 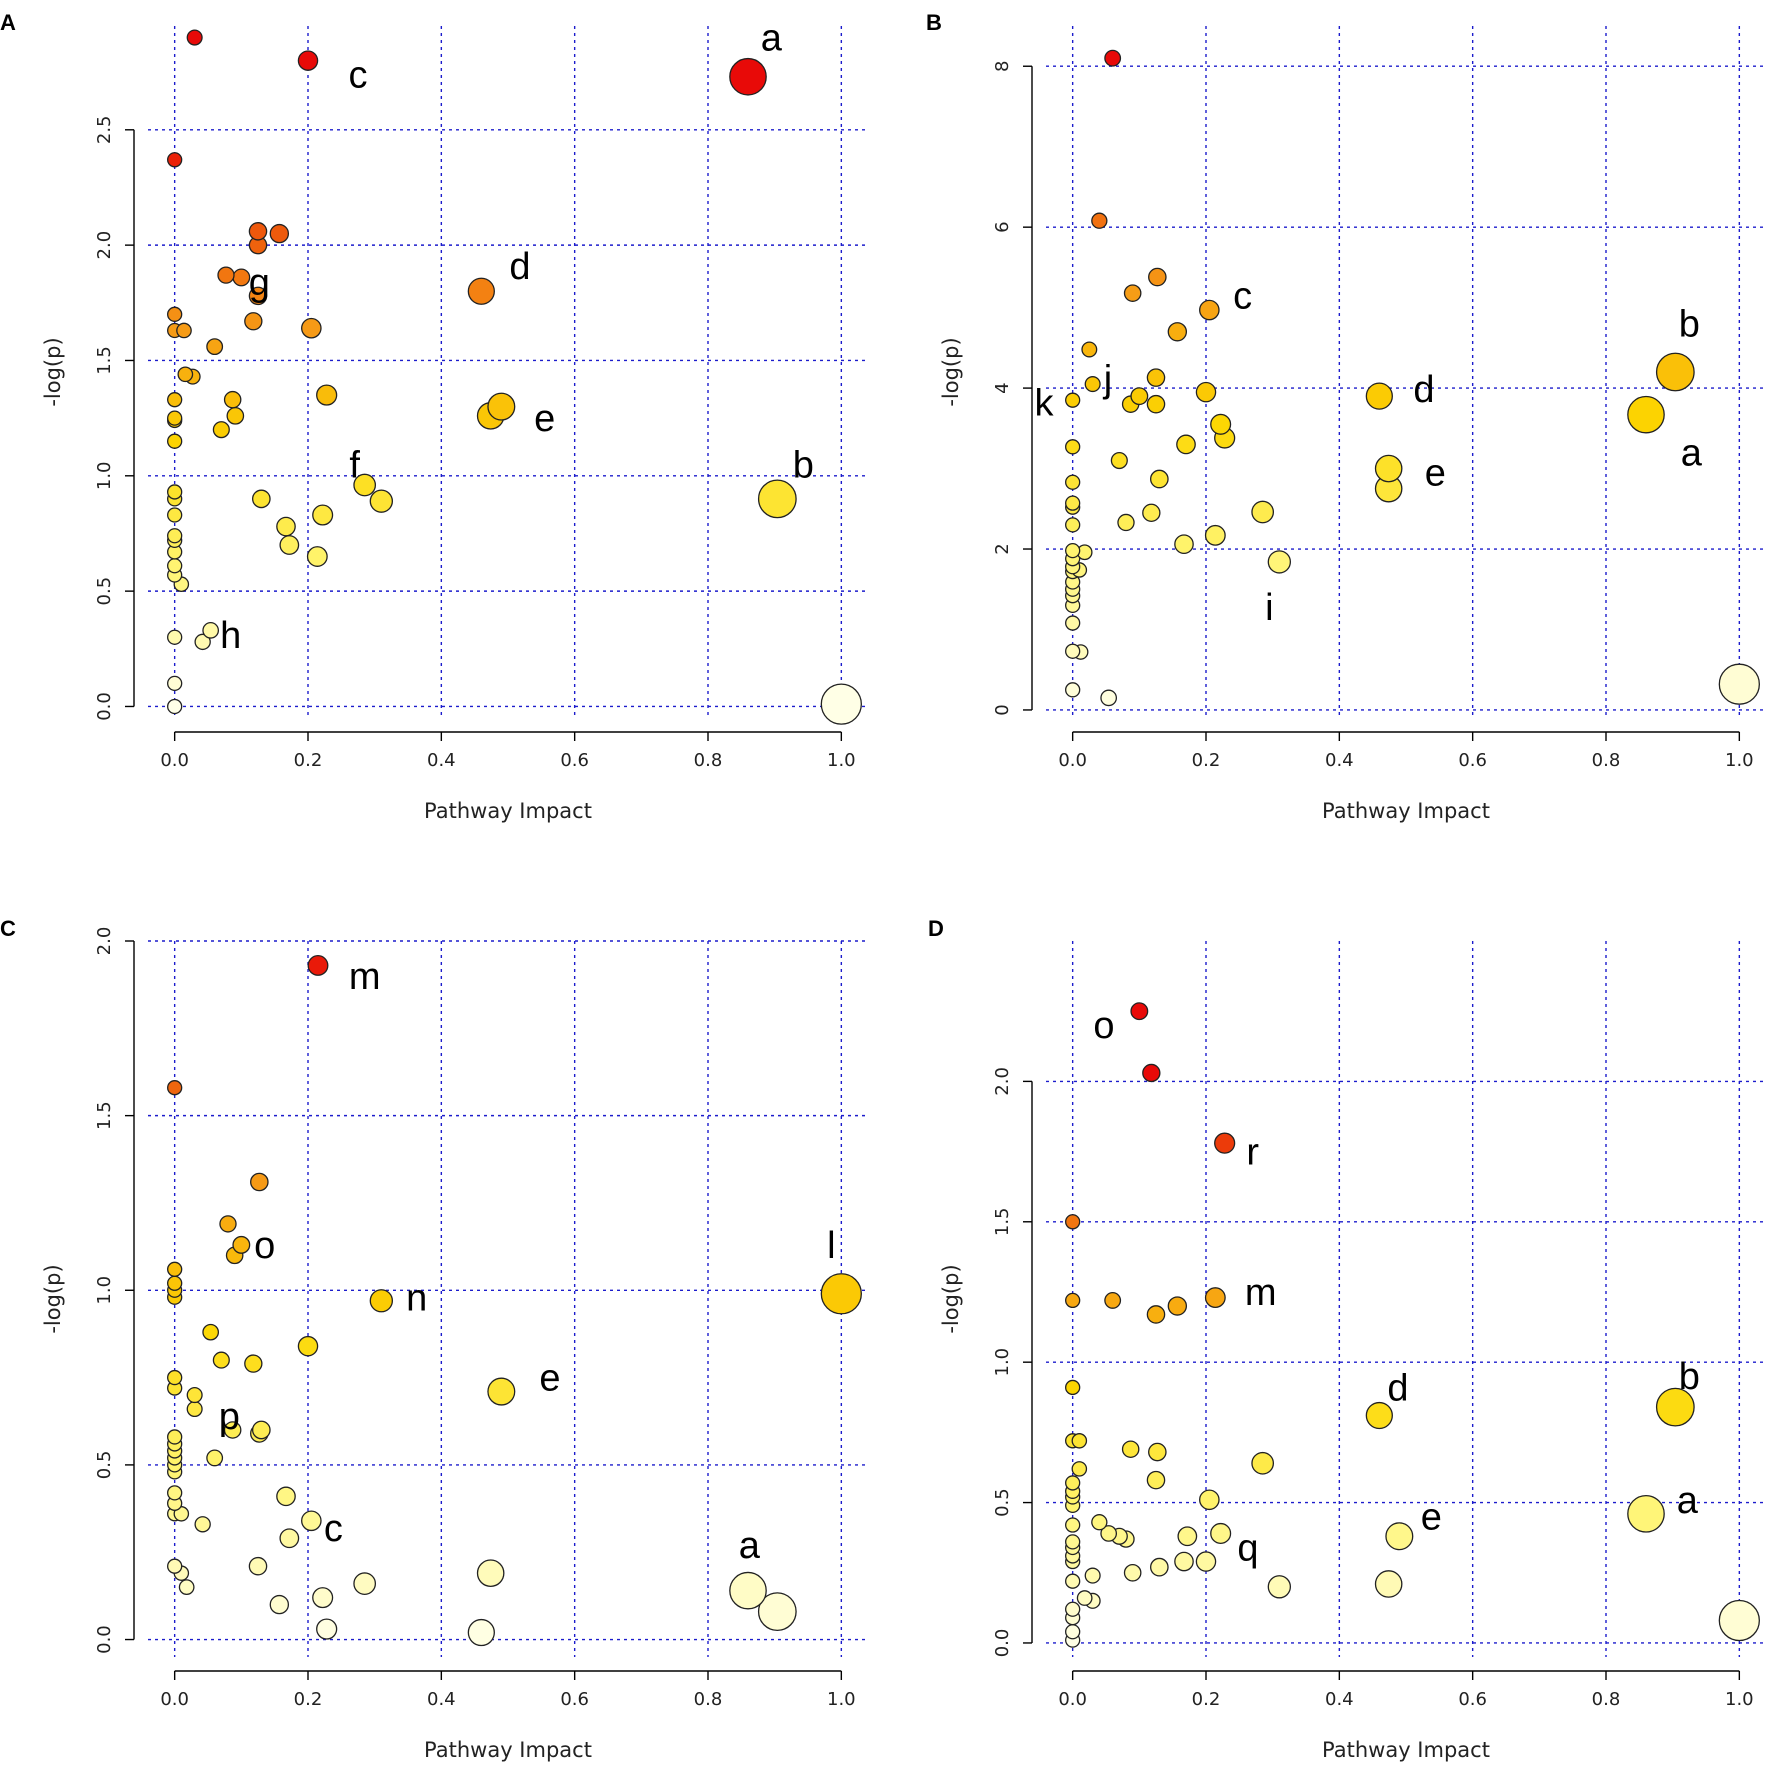 What do you see at coordinates (259, 283) in the screenshot?
I see `annotation-label: g` at bounding box center [259, 283].